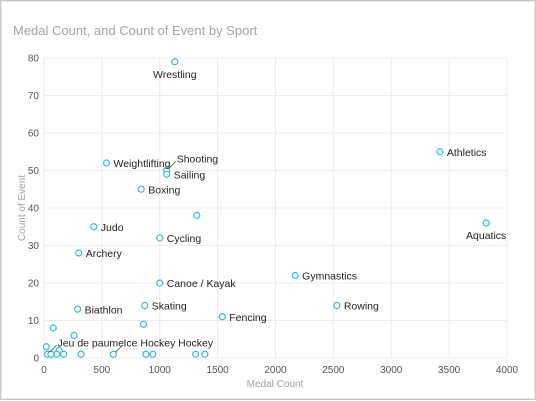 This screenshot has width=536, height=401. What do you see at coordinates (142, 164) in the screenshot?
I see `data-label: Weightlifting` at bounding box center [142, 164].